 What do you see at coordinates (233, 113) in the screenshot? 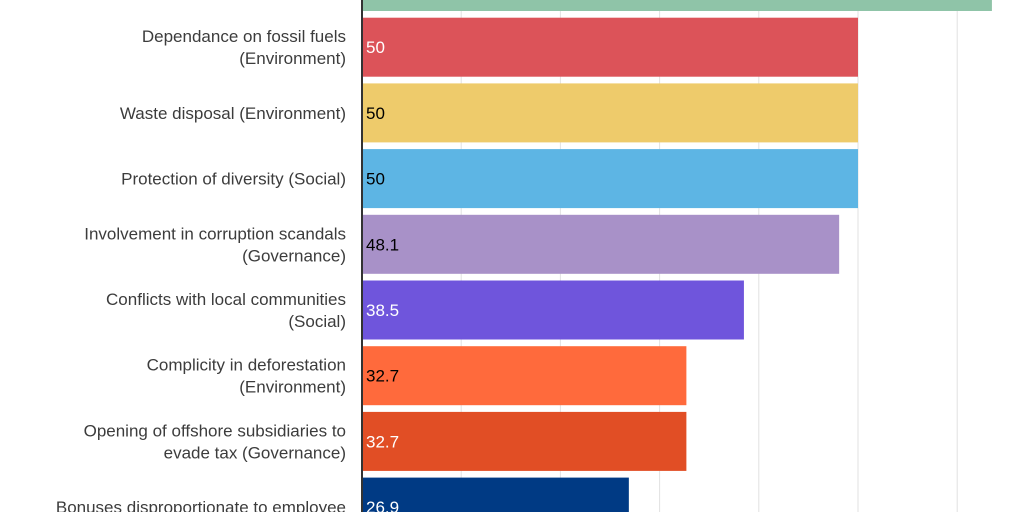
I see `category-label: Waste disposal (Environment)` at bounding box center [233, 113].